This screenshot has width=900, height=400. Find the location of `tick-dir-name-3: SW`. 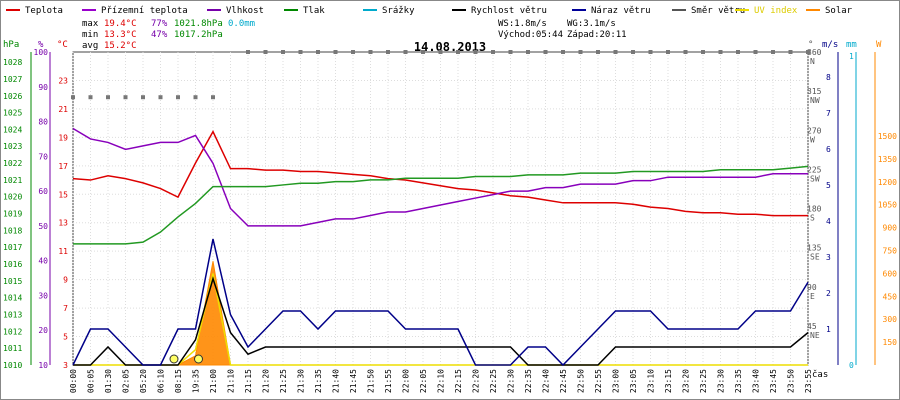

tick-dir-name-3: SW is located at coordinates (815, 178).